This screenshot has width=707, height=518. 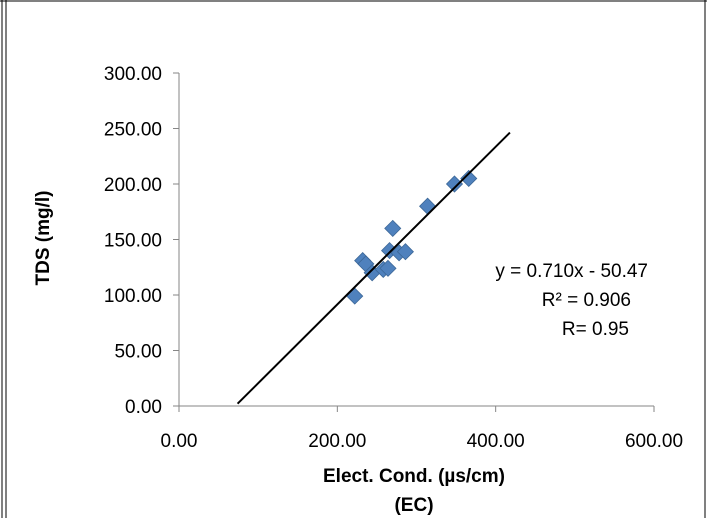 I want to click on y-tick-label: 150.00, so click(x=133, y=241).